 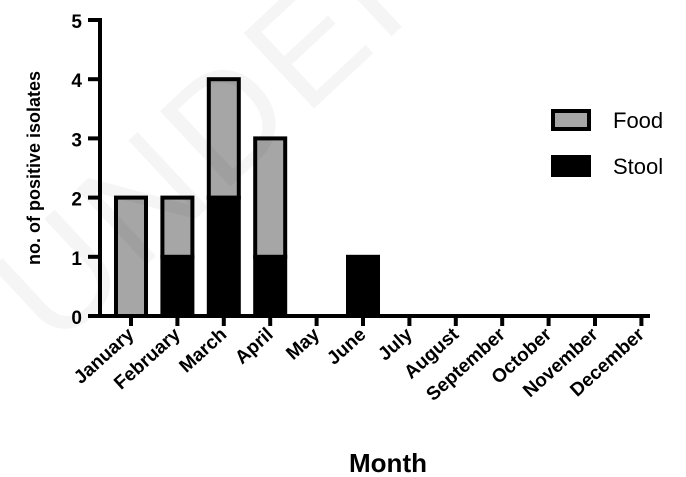 What do you see at coordinates (76, 259) in the screenshot?
I see `y-tick-label: 1` at bounding box center [76, 259].